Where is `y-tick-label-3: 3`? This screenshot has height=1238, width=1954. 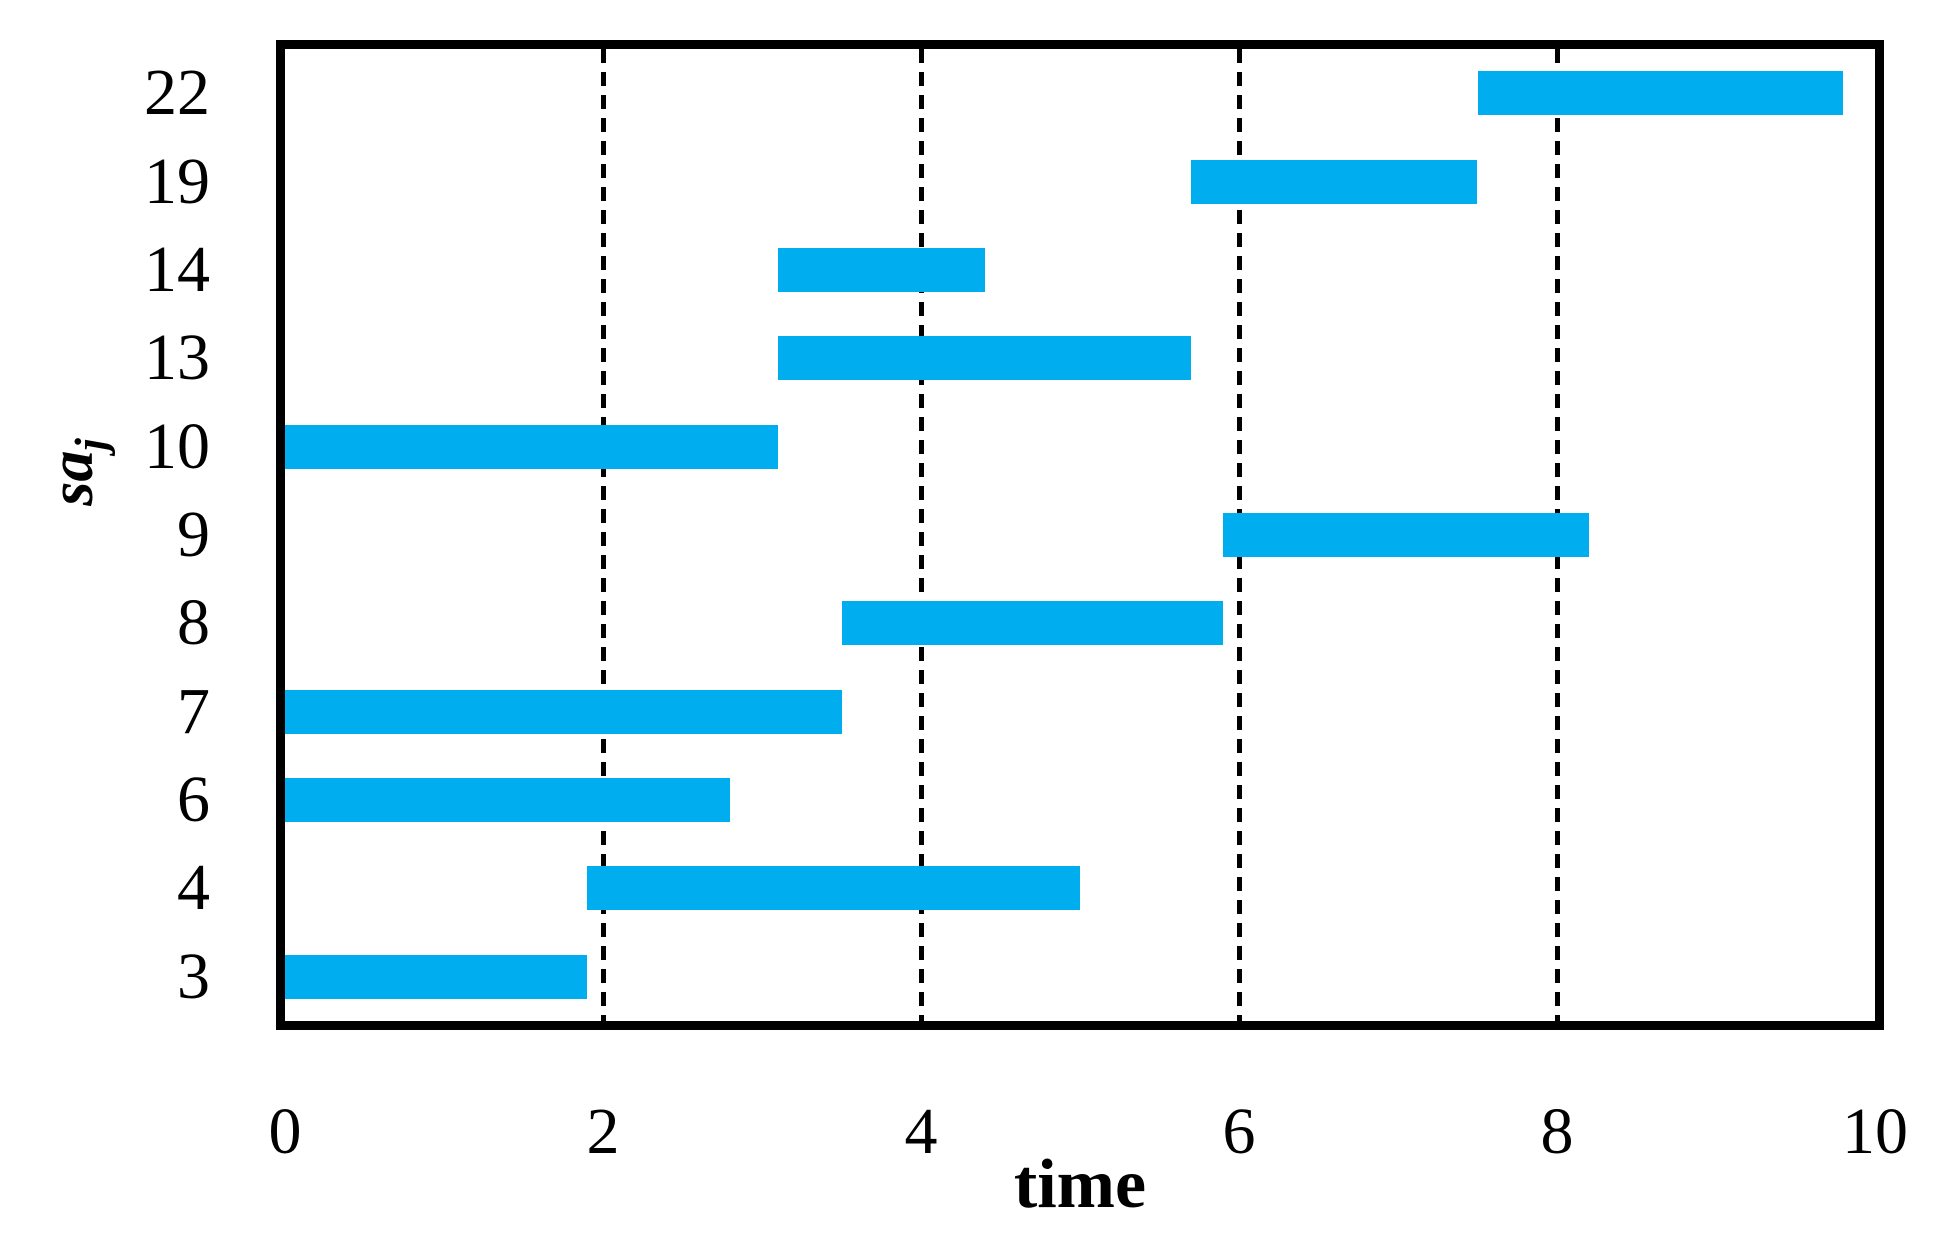 y-tick-label-3: 3 is located at coordinates (193, 976).